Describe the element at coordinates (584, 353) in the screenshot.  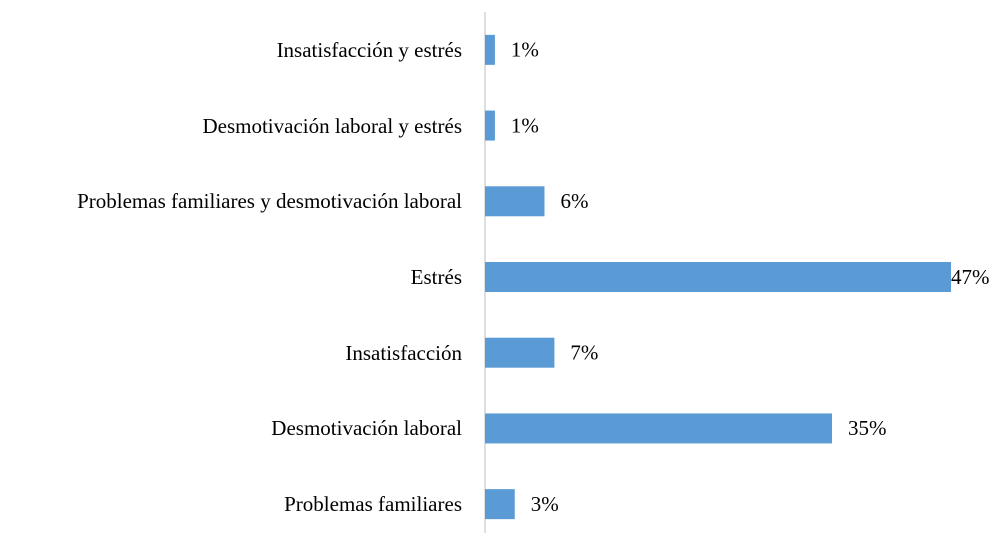
I see `data-label: 7%` at that location.